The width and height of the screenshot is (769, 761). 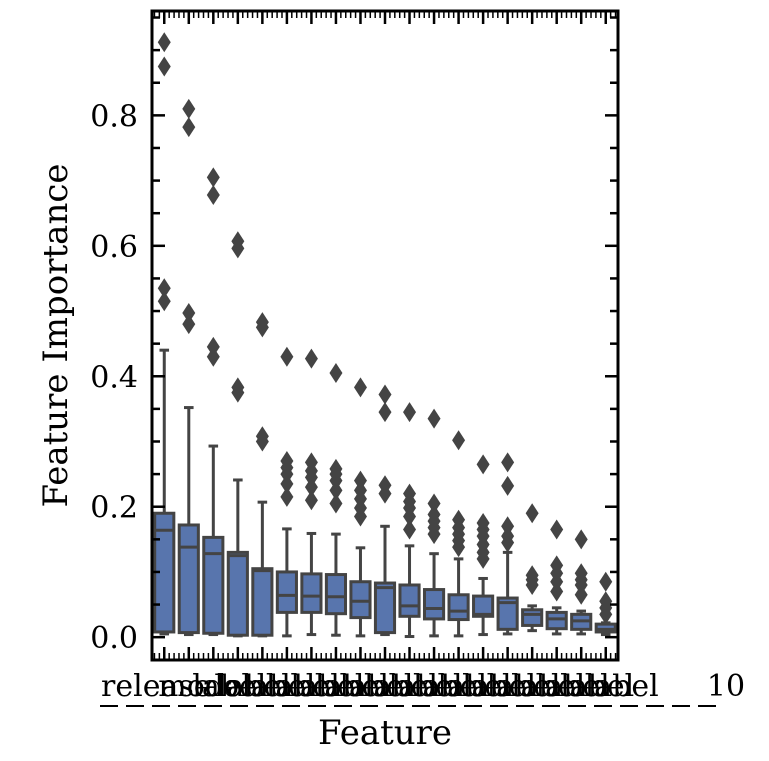 What do you see at coordinates (385, 733) in the screenshot?
I see `x-axis-title: Feature` at bounding box center [385, 733].